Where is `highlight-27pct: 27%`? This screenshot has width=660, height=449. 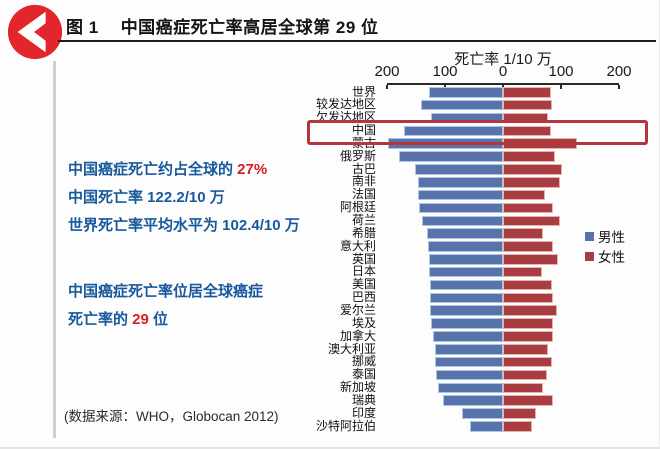 highlight-27pct: 27% is located at coordinates (252, 169).